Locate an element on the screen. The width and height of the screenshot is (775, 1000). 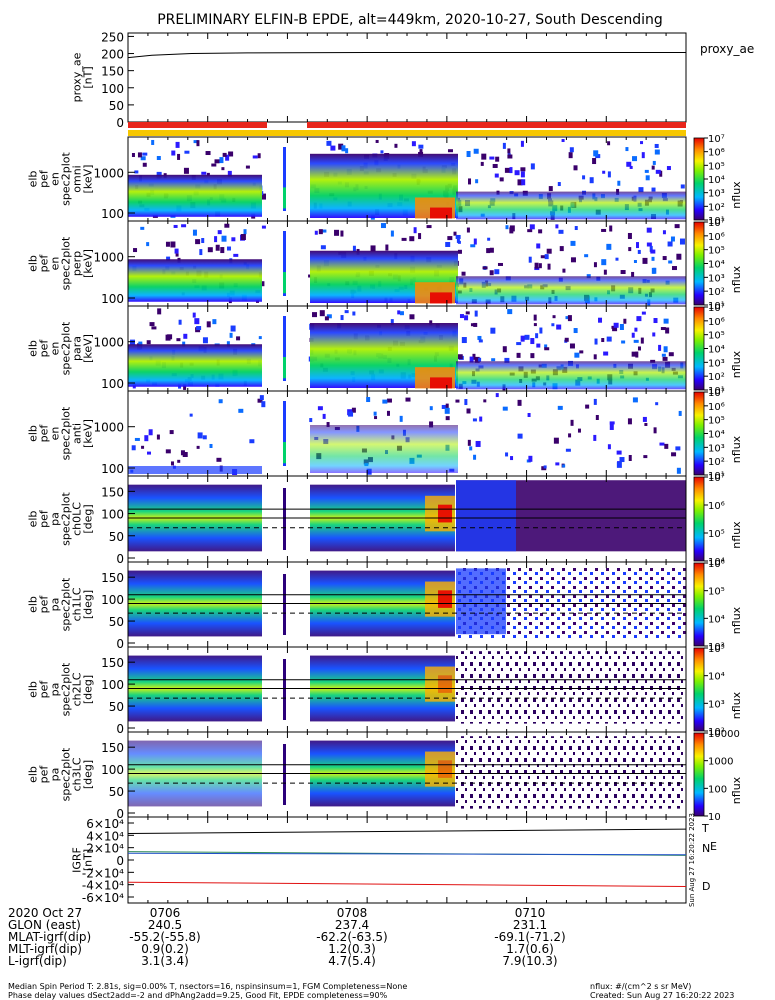
y-axis-label: para is located at coordinates (77, 348).